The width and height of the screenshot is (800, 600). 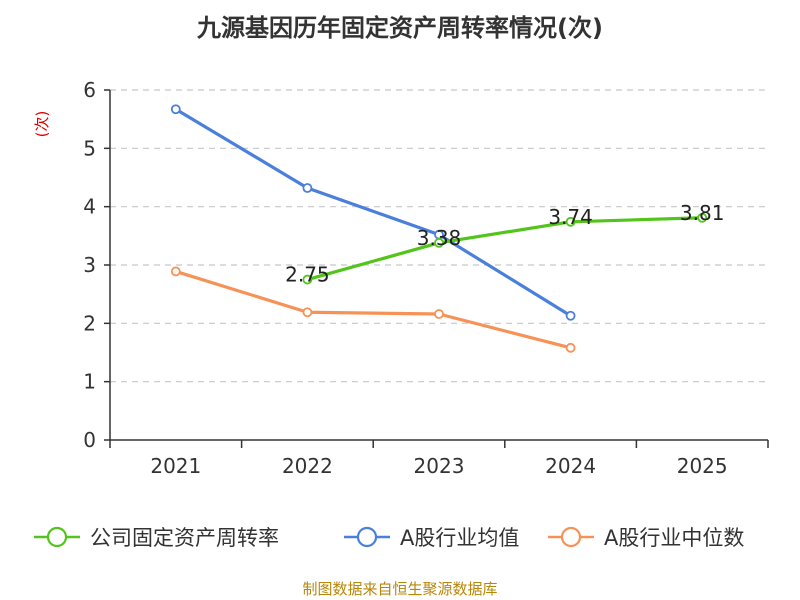 I want to click on x-tick-label: 2023, so click(x=439, y=466).